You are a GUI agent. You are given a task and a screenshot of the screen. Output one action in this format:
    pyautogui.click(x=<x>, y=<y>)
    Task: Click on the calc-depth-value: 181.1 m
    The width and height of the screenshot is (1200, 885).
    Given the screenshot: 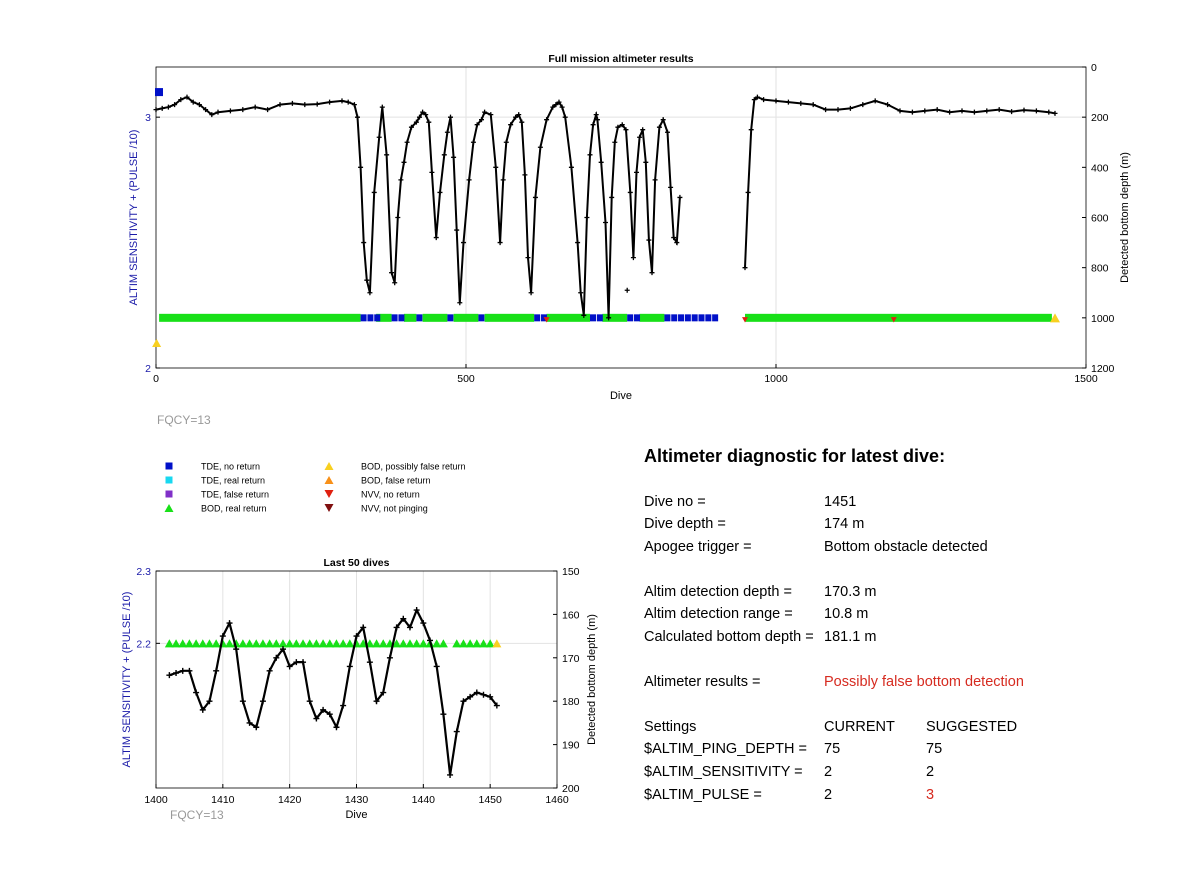 What is the action you would take?
    pyautogui.click(x=850, y=637)
    